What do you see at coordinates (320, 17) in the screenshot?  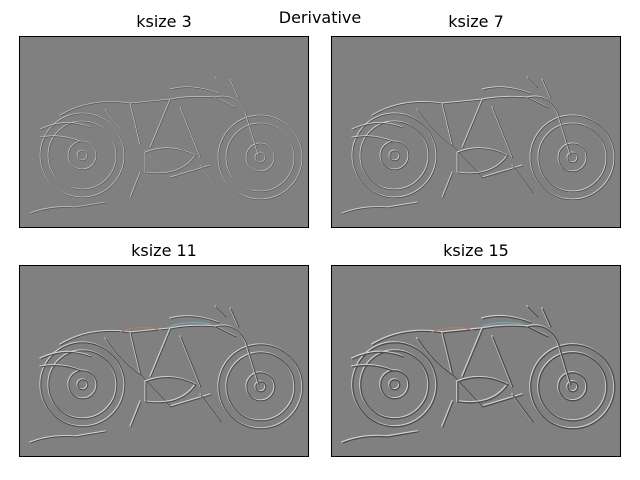 I see `figure-suptitle: Derivative` at bounding box center [320, 17].